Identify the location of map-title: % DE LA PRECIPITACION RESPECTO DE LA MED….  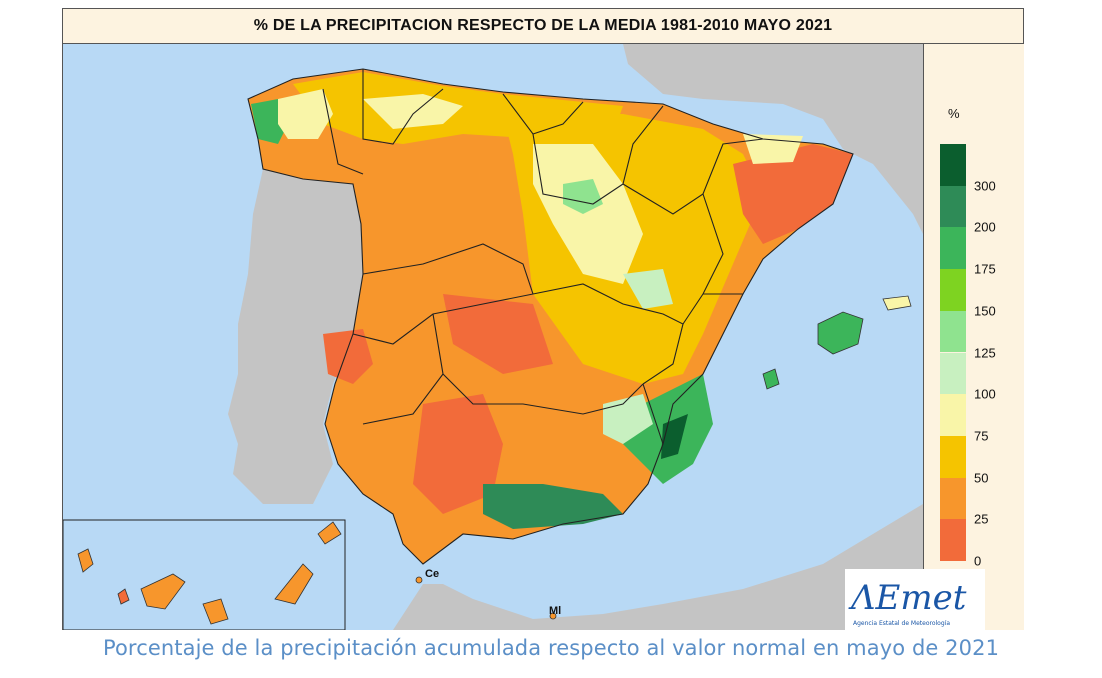
(543, 25).